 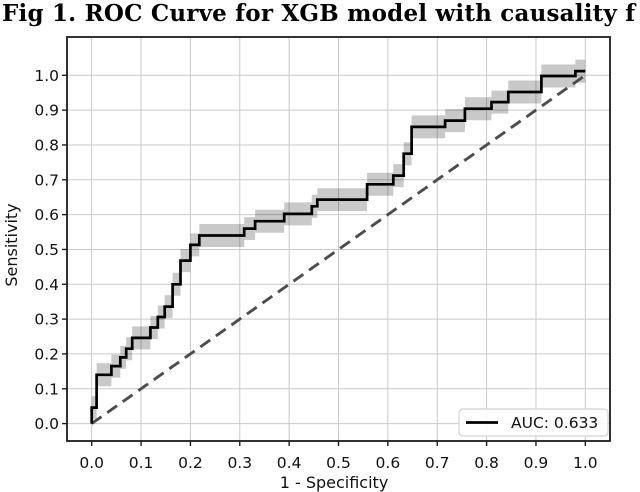 I want to click on legend-label: AUC: 0.633, so click(x=554, y=423).